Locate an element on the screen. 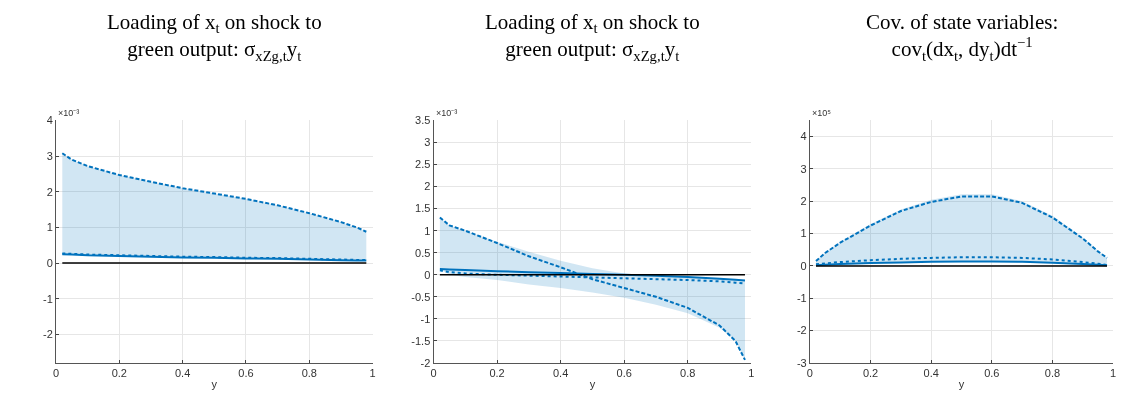  y-tick-label: 3.5 is located at coordinates (423, 120).